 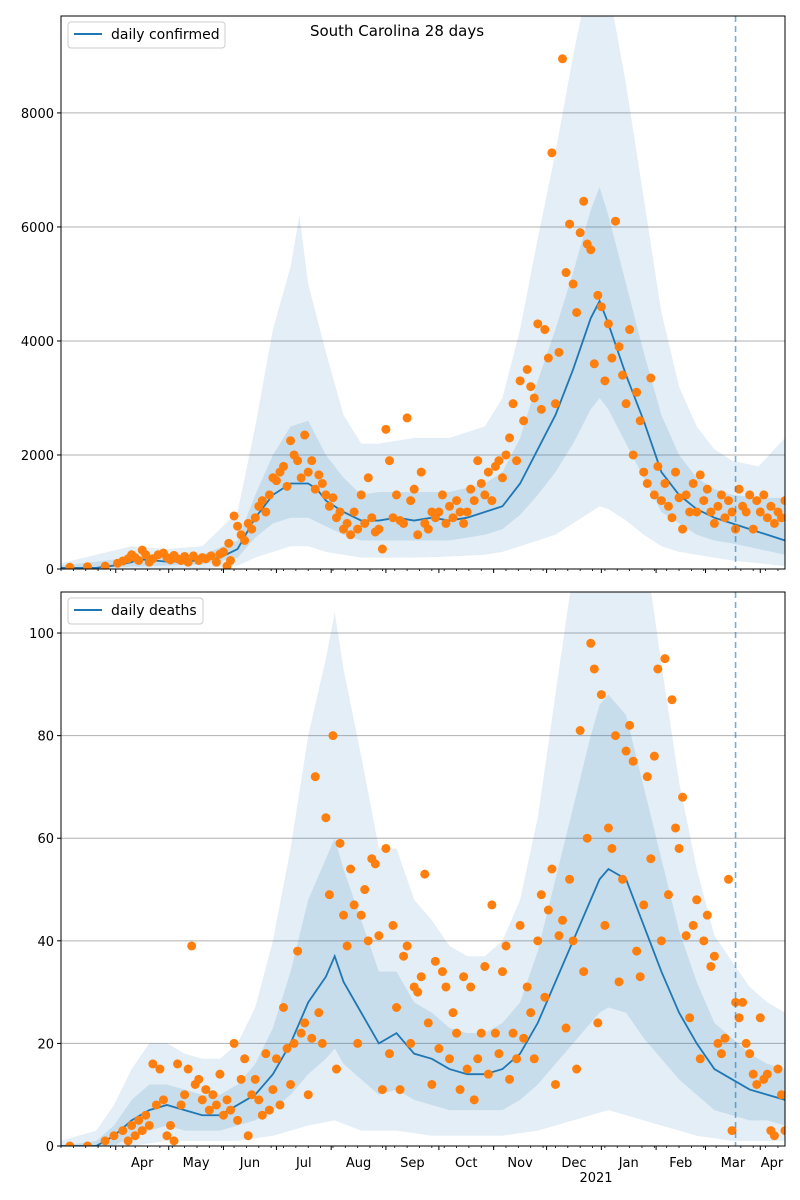 I want to click on confirmed-x-ticks, so click(x=419, y=571).